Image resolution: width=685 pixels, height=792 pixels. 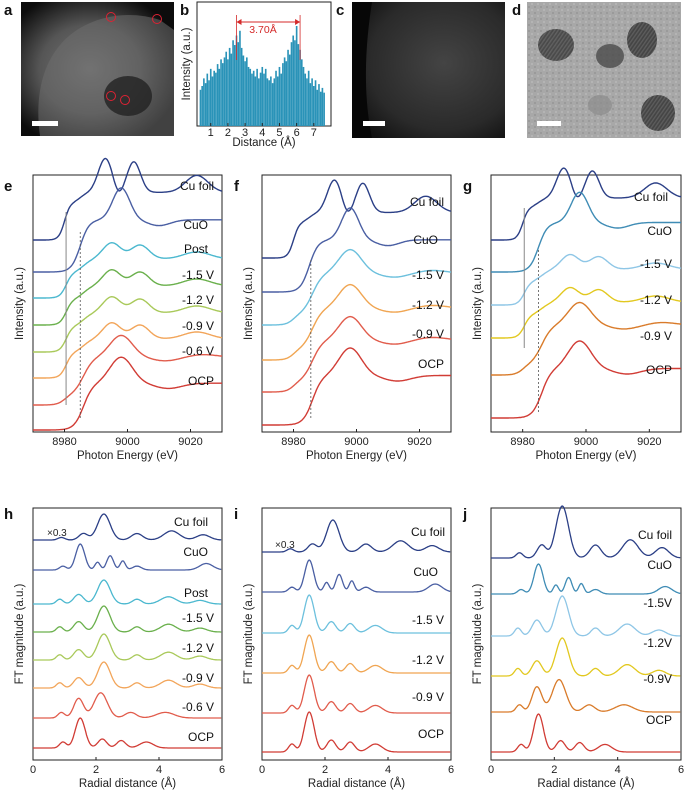 What do you see at coordinates (586, 442) in the screenshot?
I see `x-tick-label: 9000` at bounding box center [586, 442].